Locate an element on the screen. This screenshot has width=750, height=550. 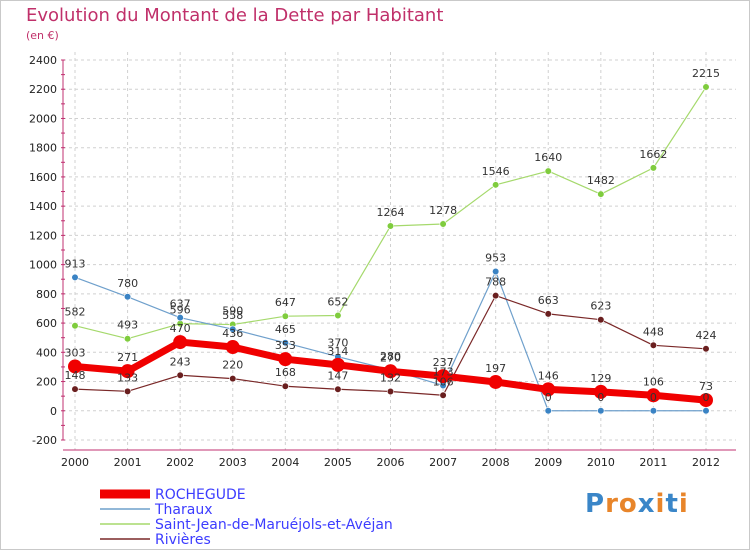
data-label: 353 is located at coordinates (285, 345).